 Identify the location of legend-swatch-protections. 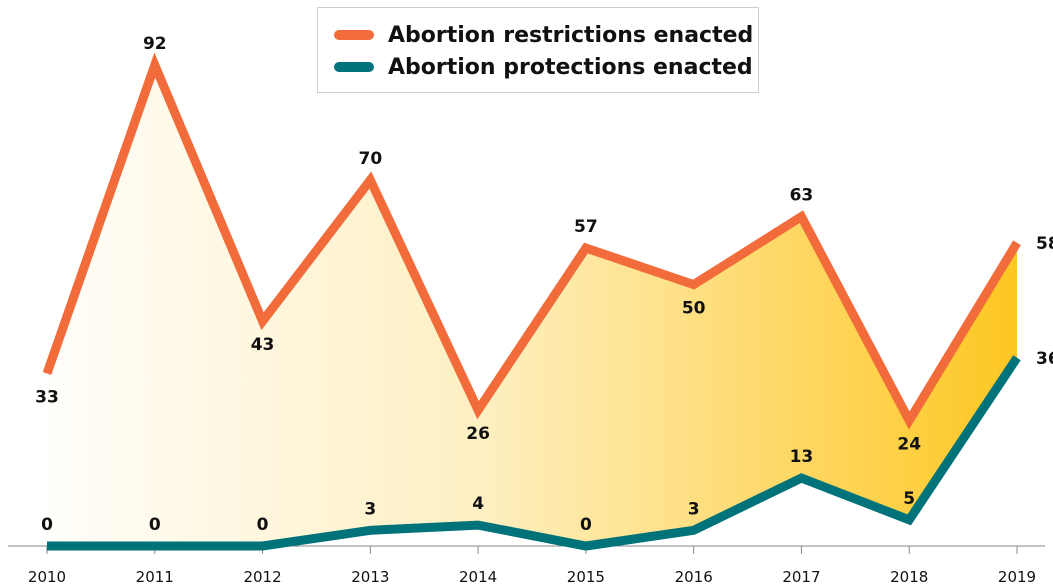
(354, 67).